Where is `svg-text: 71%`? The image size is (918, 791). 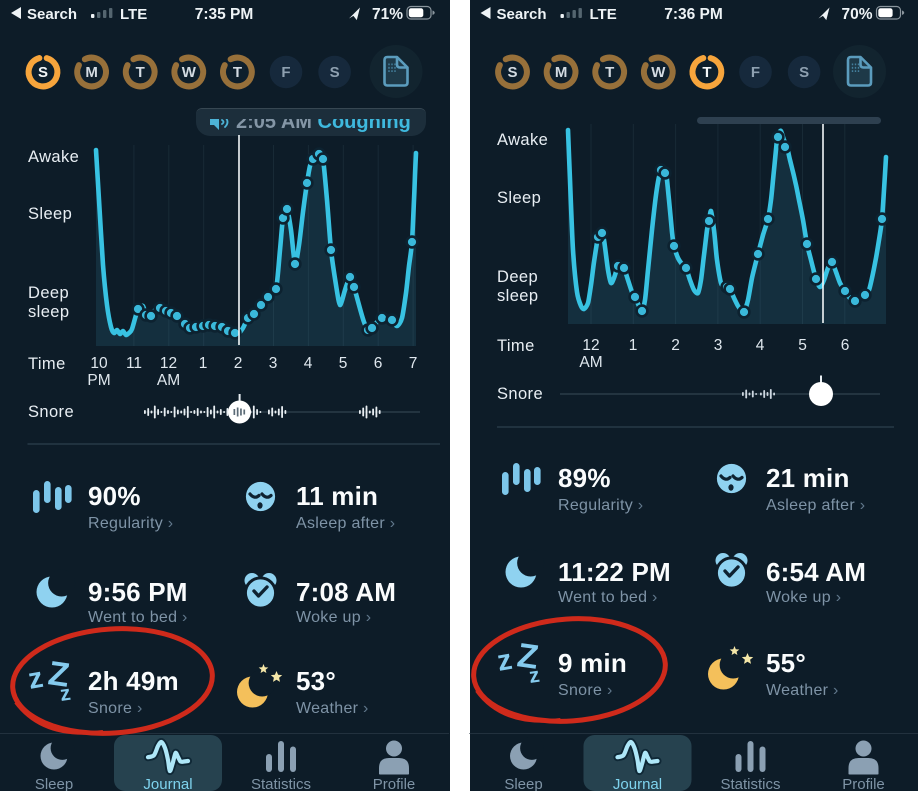
svg-text: 71% is located at coordinates (387, 14).